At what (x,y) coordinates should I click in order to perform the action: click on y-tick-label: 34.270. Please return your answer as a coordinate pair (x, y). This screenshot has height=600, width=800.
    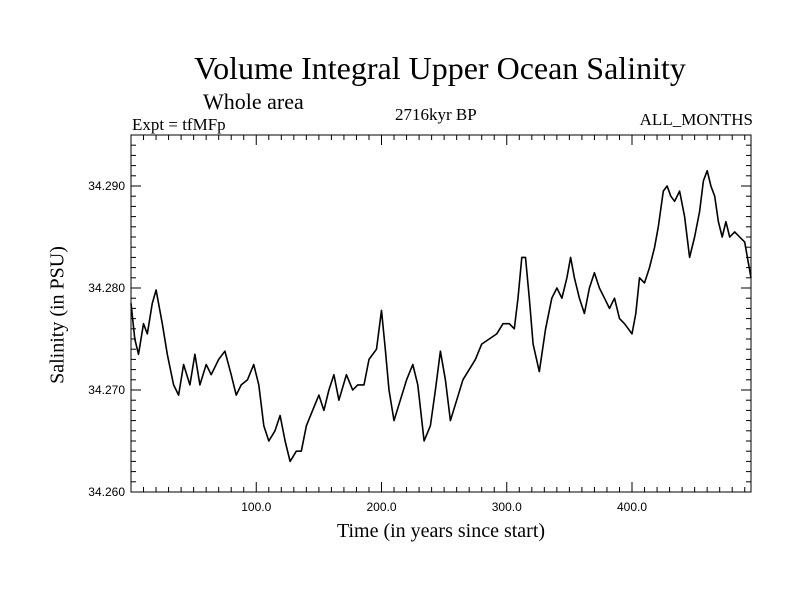
    Looking at the image, I should click on (106, 390).